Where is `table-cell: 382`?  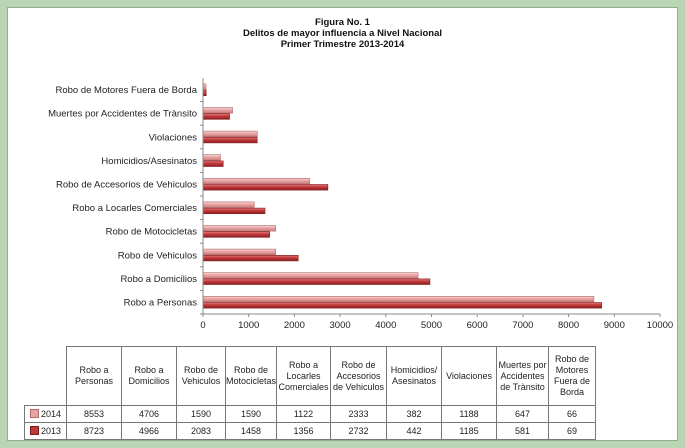 table-cell: 382 is located at coordinates (414, 414).